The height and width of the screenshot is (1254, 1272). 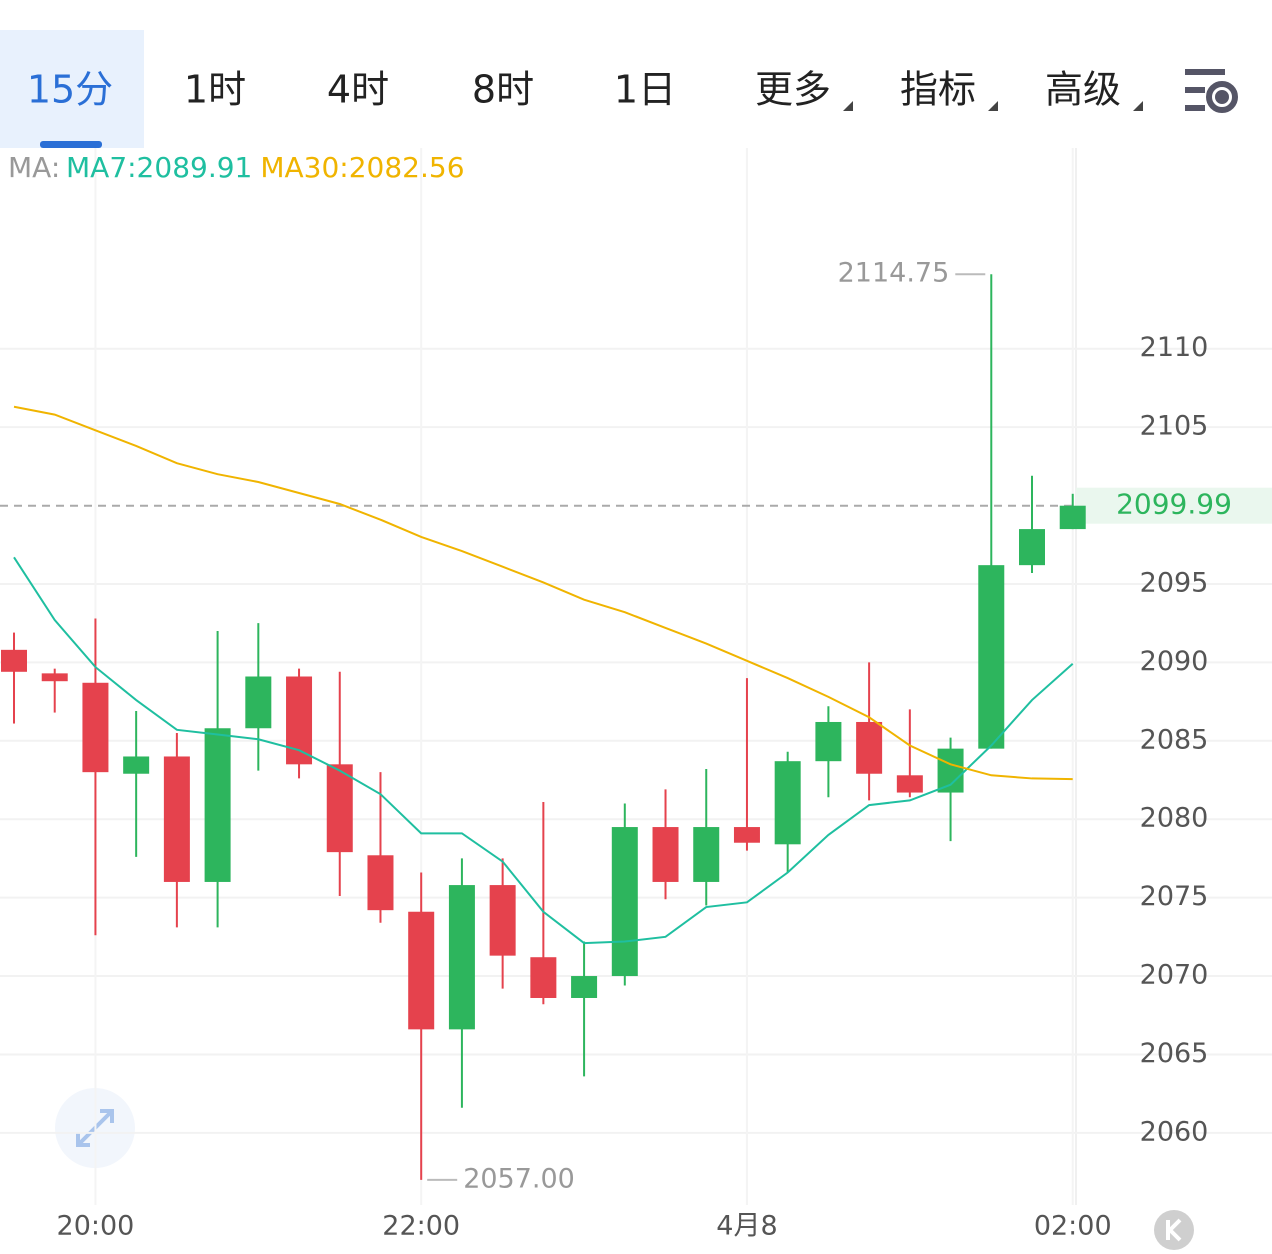 What do you see at coordinates (1174, 1053) in the screenshot?
I see `y-tick-label: 2065` at bounding box center [1174, 1053].